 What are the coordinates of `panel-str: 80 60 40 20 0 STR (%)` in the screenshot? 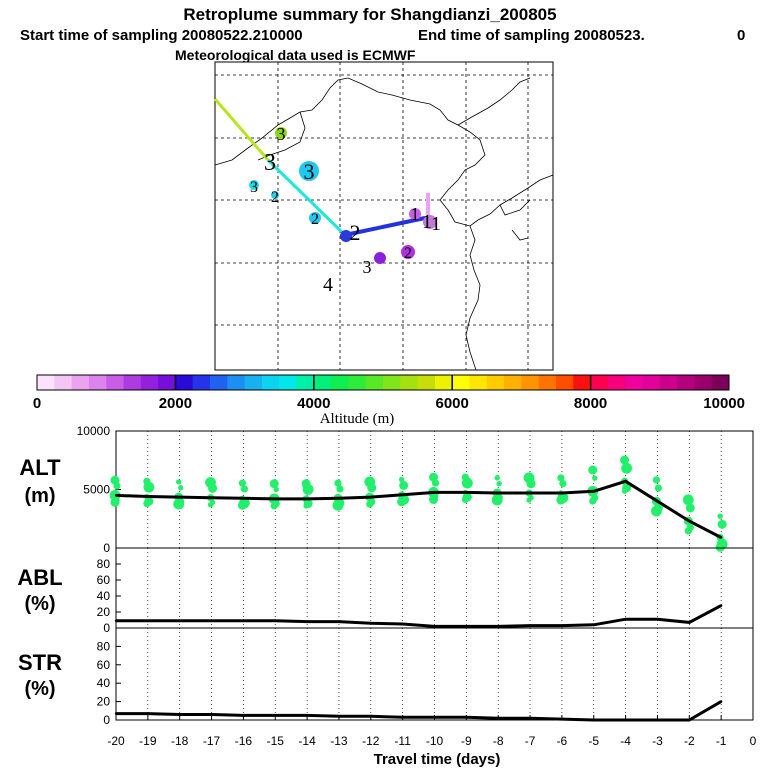 It's located at (386, 677).